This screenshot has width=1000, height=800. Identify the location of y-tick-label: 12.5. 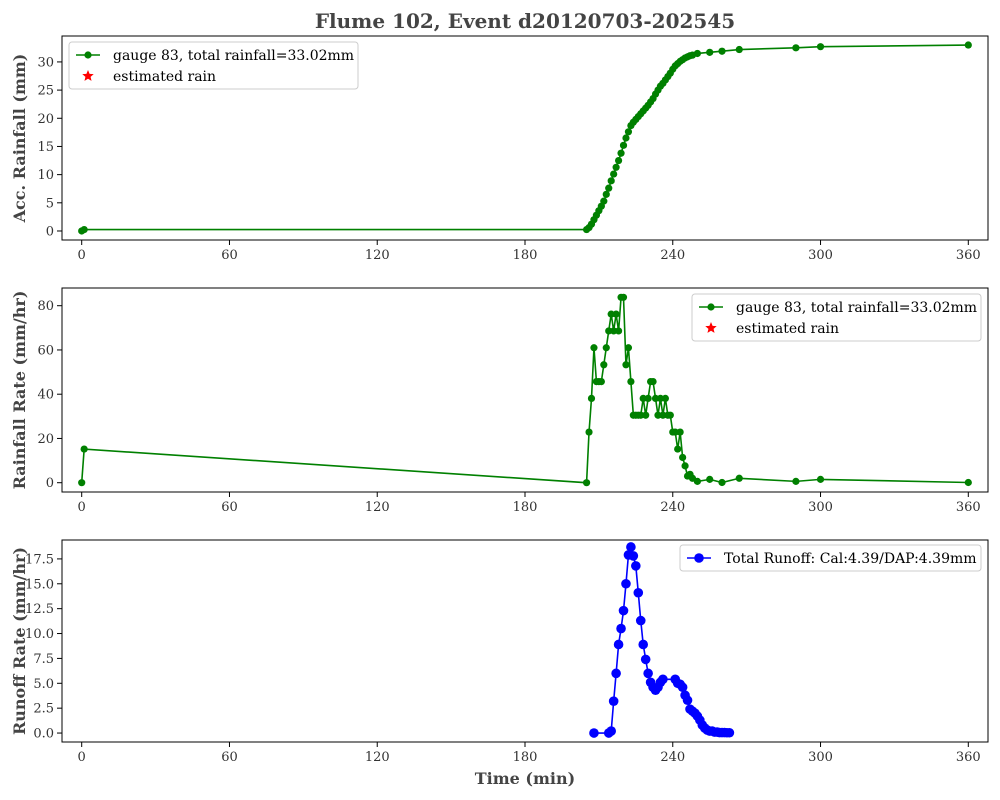
(39, 609).